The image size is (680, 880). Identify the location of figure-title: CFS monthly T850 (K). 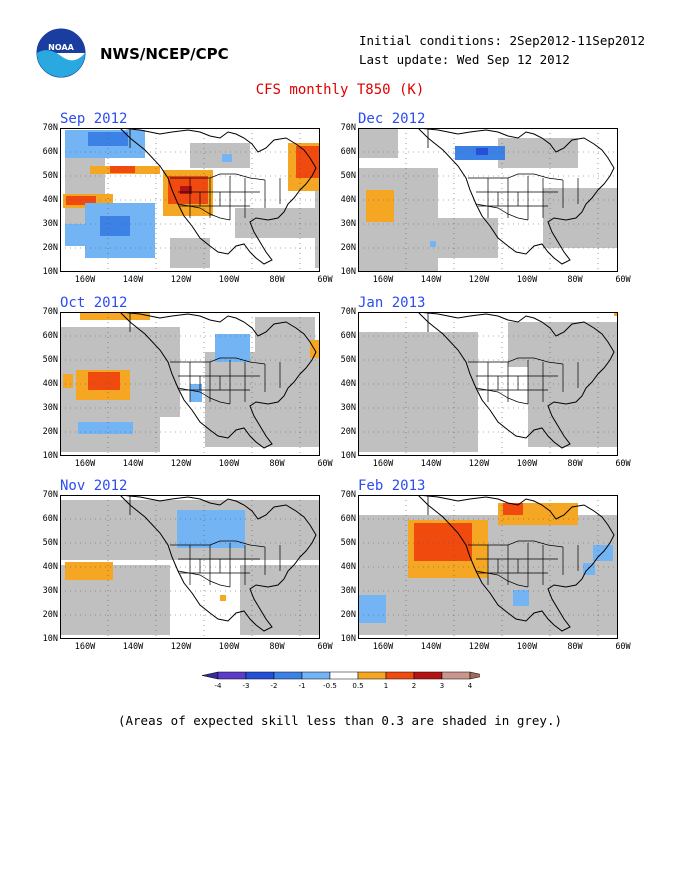
(340, 90).